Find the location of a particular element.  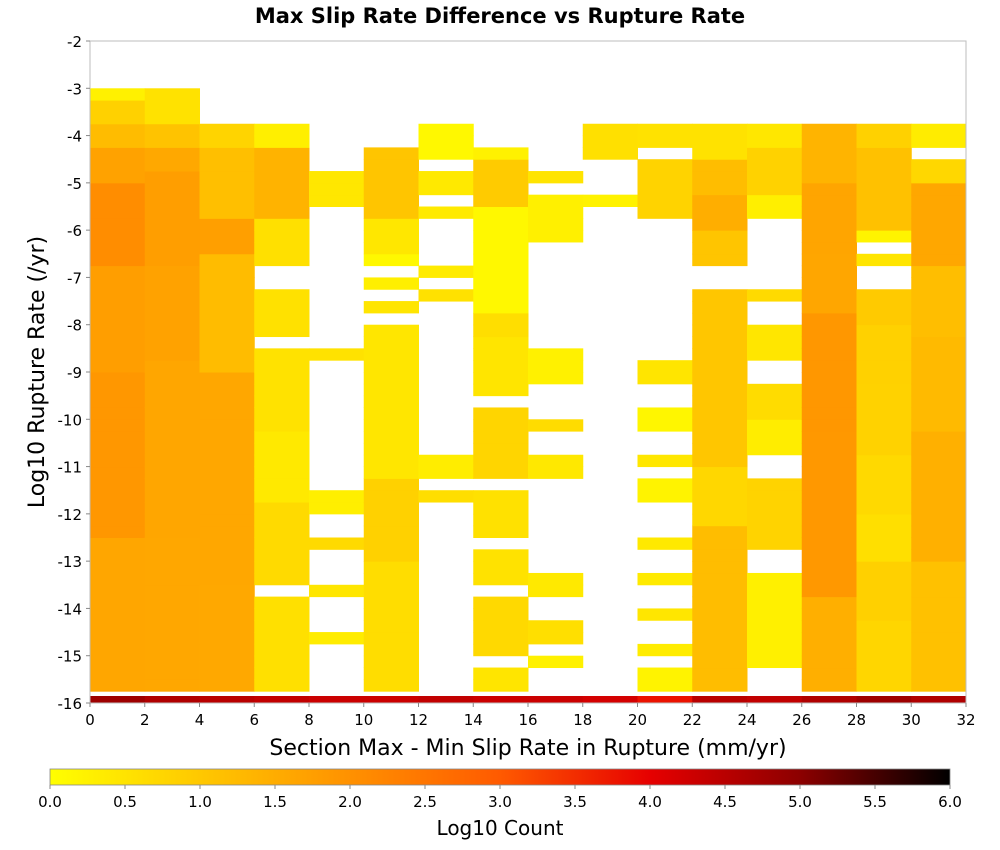

x-tick-label: 22 is located at coordinates (692, 720).